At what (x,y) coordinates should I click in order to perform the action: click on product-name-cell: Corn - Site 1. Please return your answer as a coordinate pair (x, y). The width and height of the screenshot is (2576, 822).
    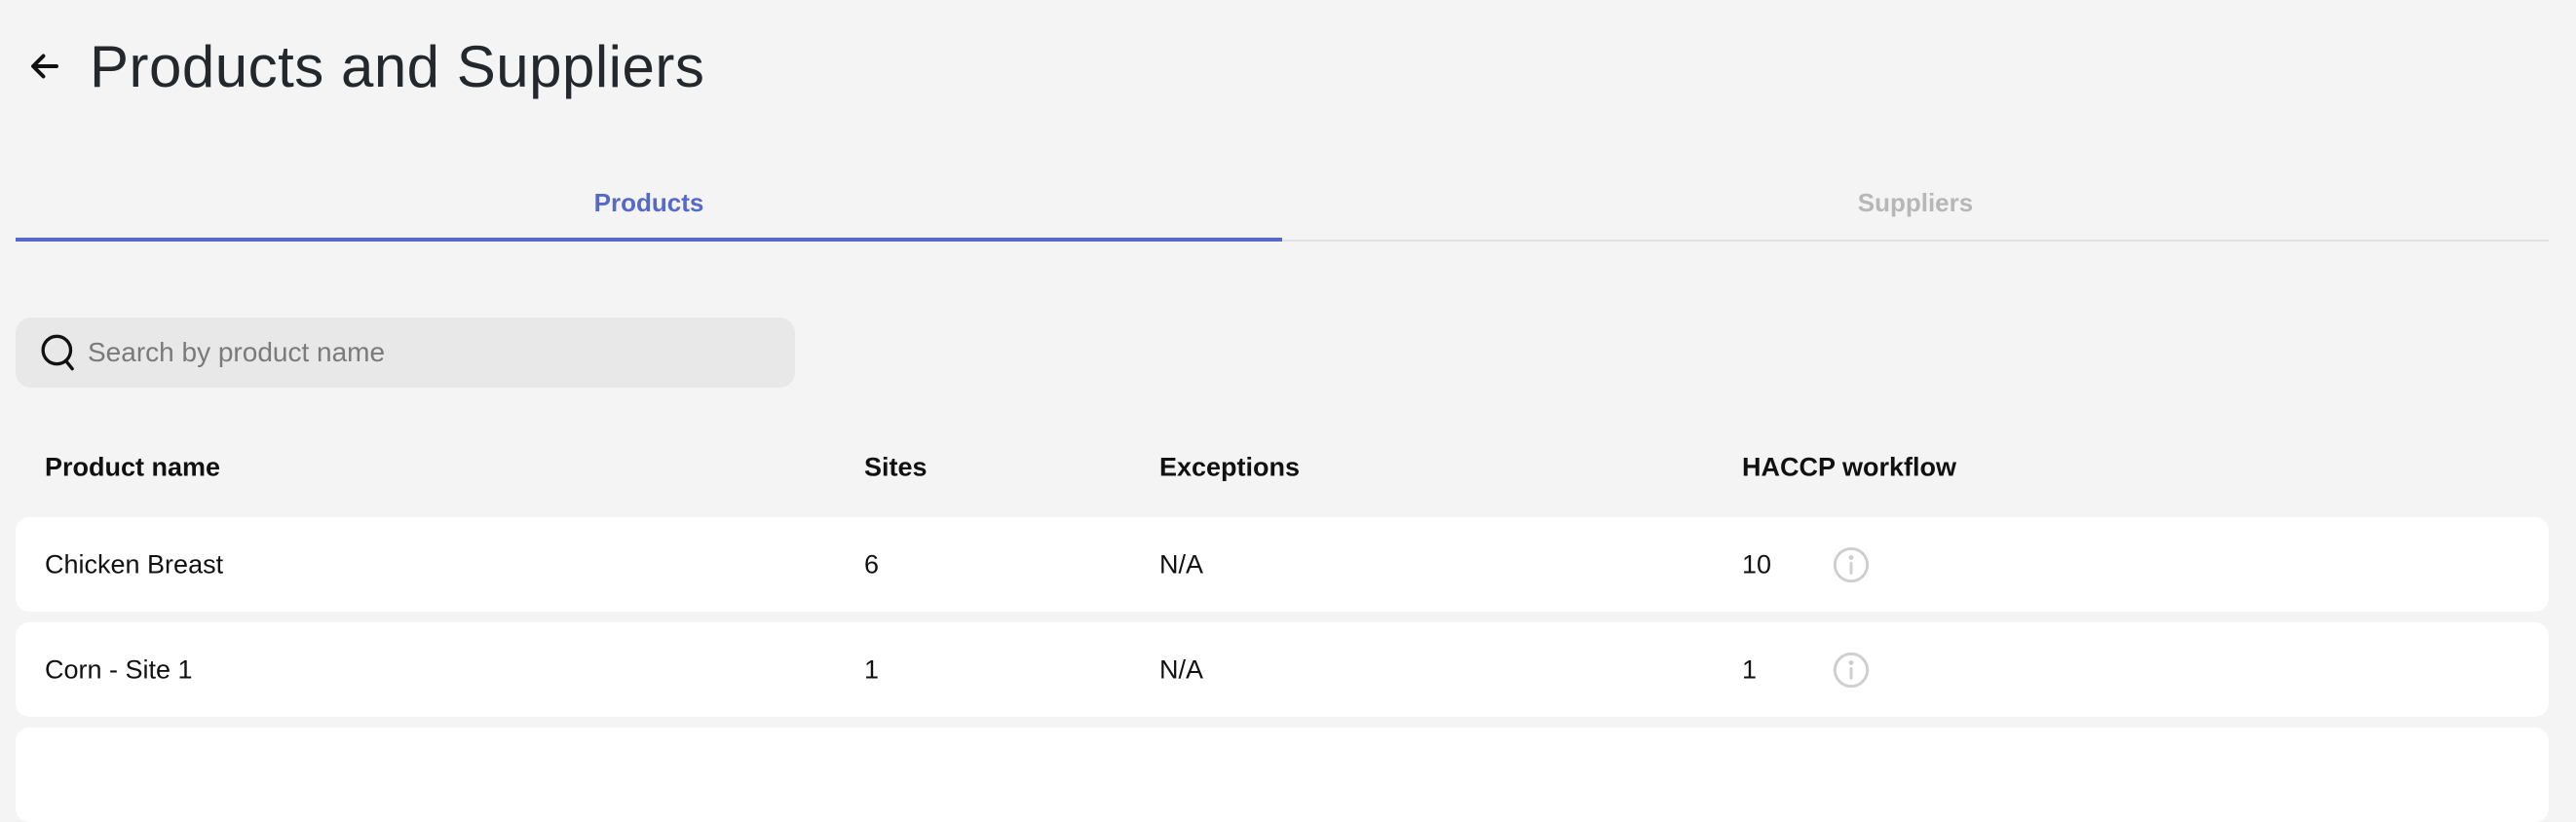
    Looking at the image, I should click on (119, 669).